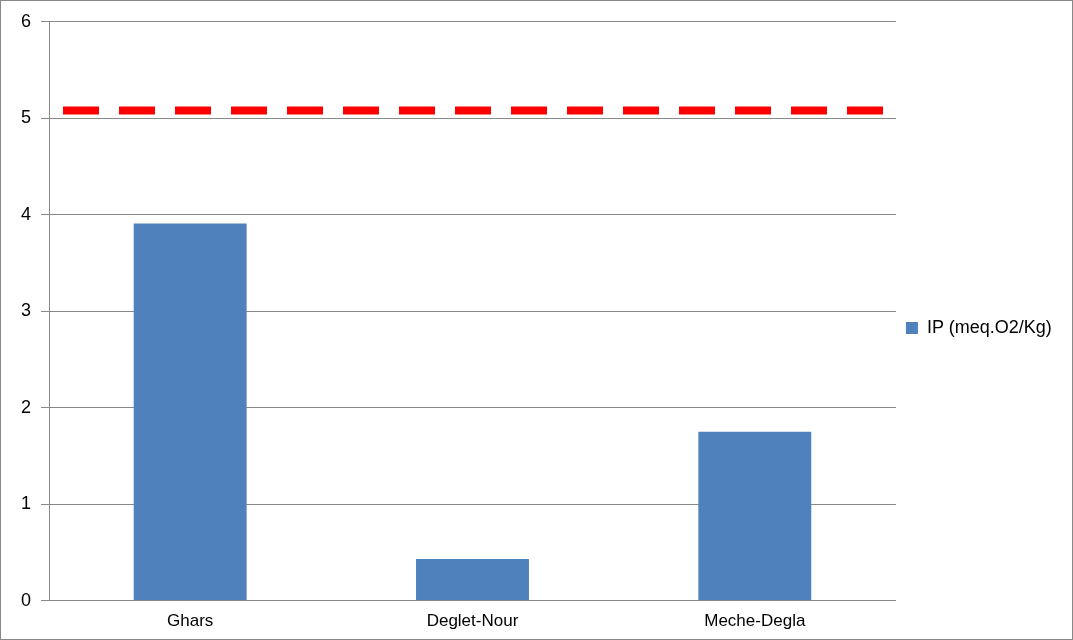 This screenshot has width=1073, height=640. Describe the element at coordinates (26, 117) in the screenshot. I see `y-tick-label: 5` at that location.